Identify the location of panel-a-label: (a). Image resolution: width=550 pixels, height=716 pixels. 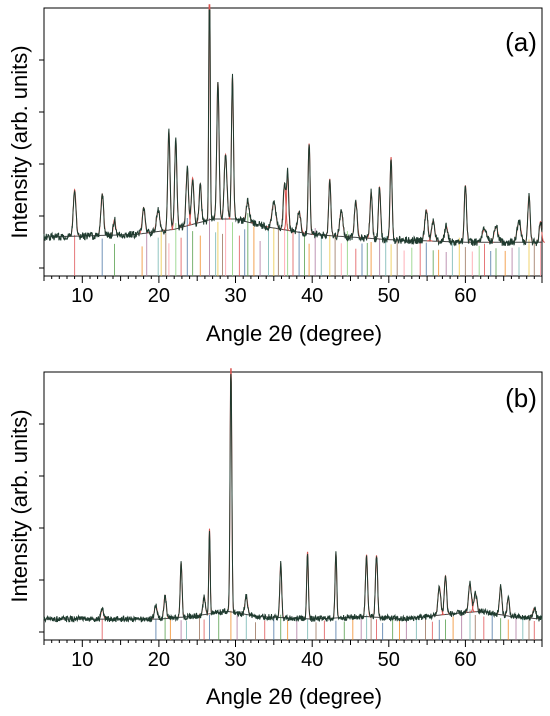
(521, 42).